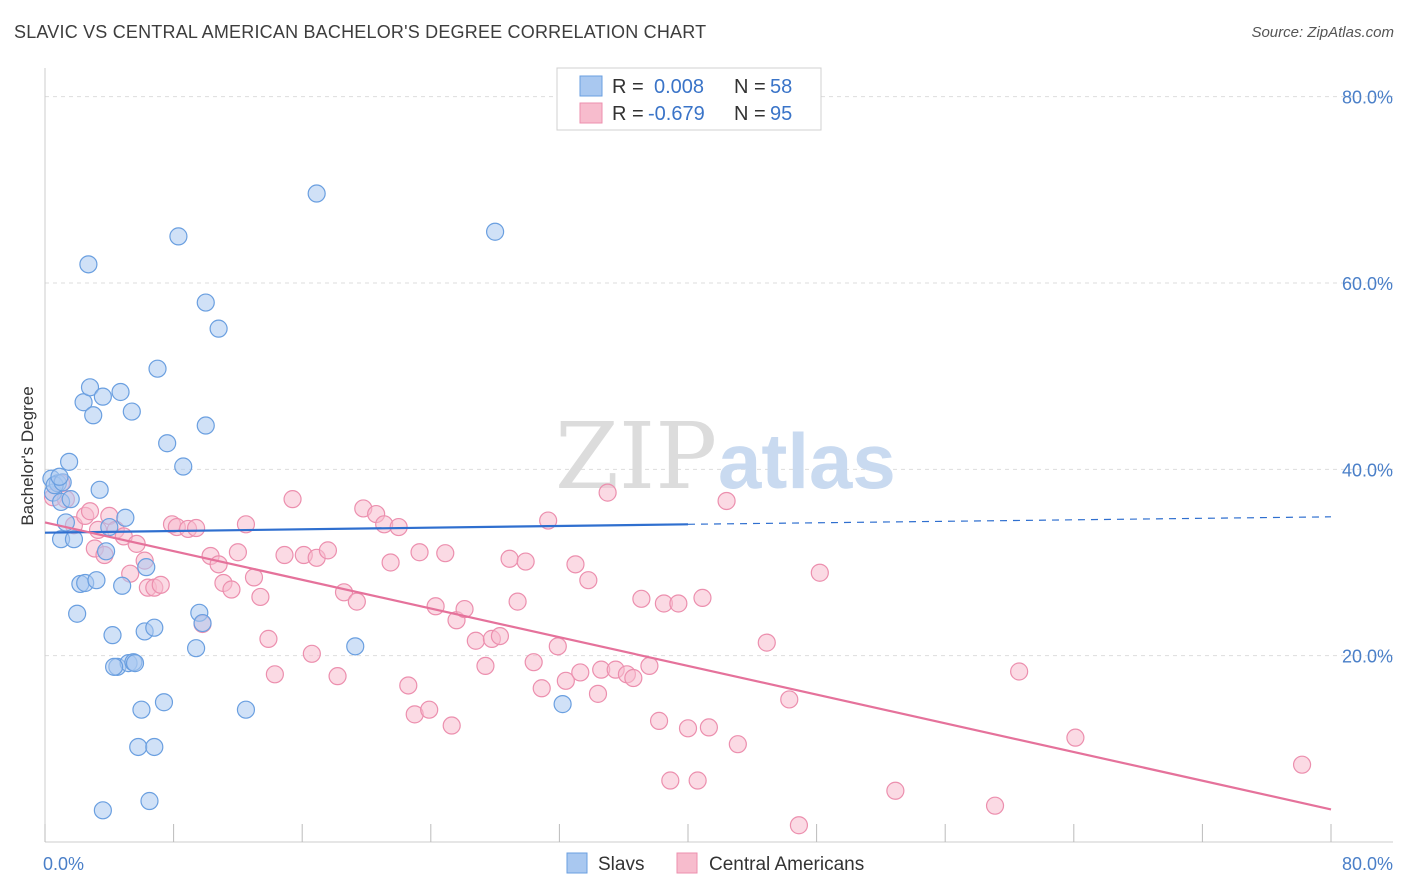 This screenshot has width=1406, height=892. I want to click on watermark-zip: ZIP, so click(636, 456).